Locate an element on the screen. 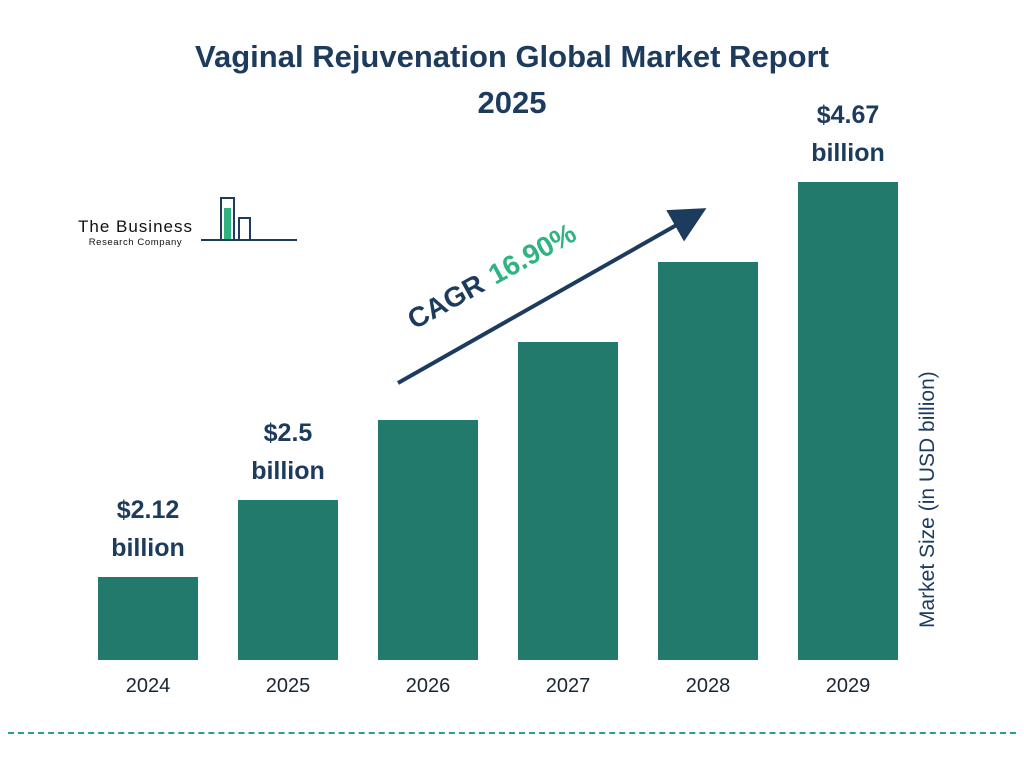 The height and width of the screenshot is (768, 1024). bar-column-2029: 2029 $4.67 billion is located at coordinates (848, 398).